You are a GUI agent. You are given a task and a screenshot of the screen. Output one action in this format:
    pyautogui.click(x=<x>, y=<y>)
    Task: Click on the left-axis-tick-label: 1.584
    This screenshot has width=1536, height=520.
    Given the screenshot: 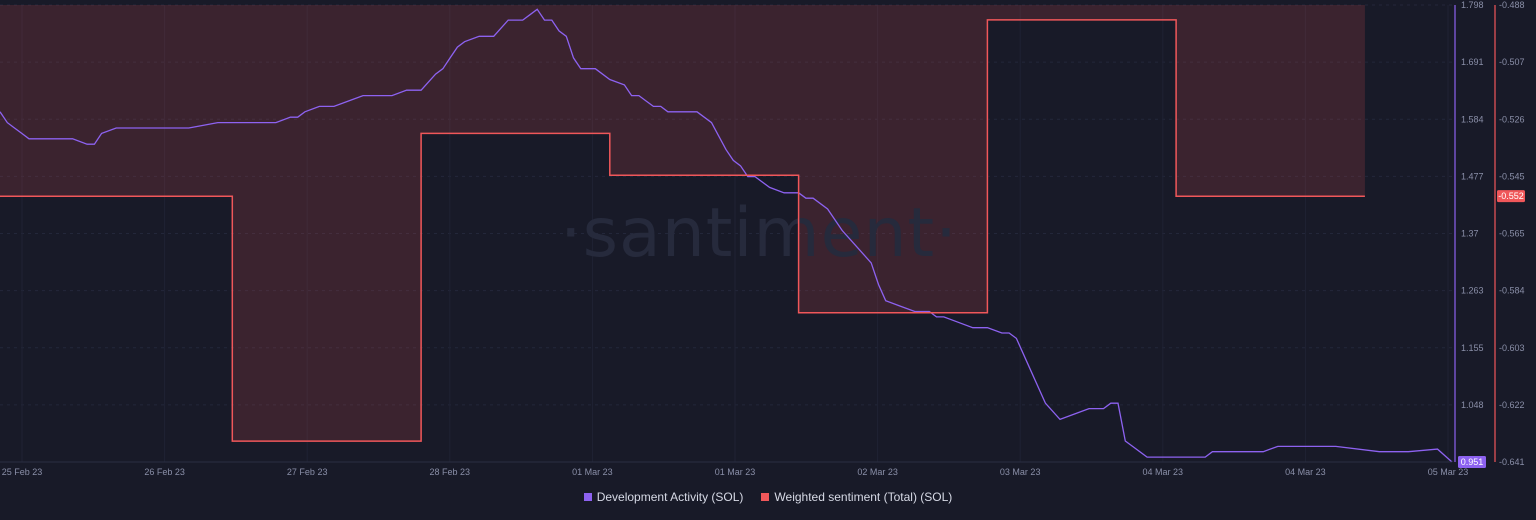 What is the action you would take?
    pyautogui.click(x=1472, y=119)
    